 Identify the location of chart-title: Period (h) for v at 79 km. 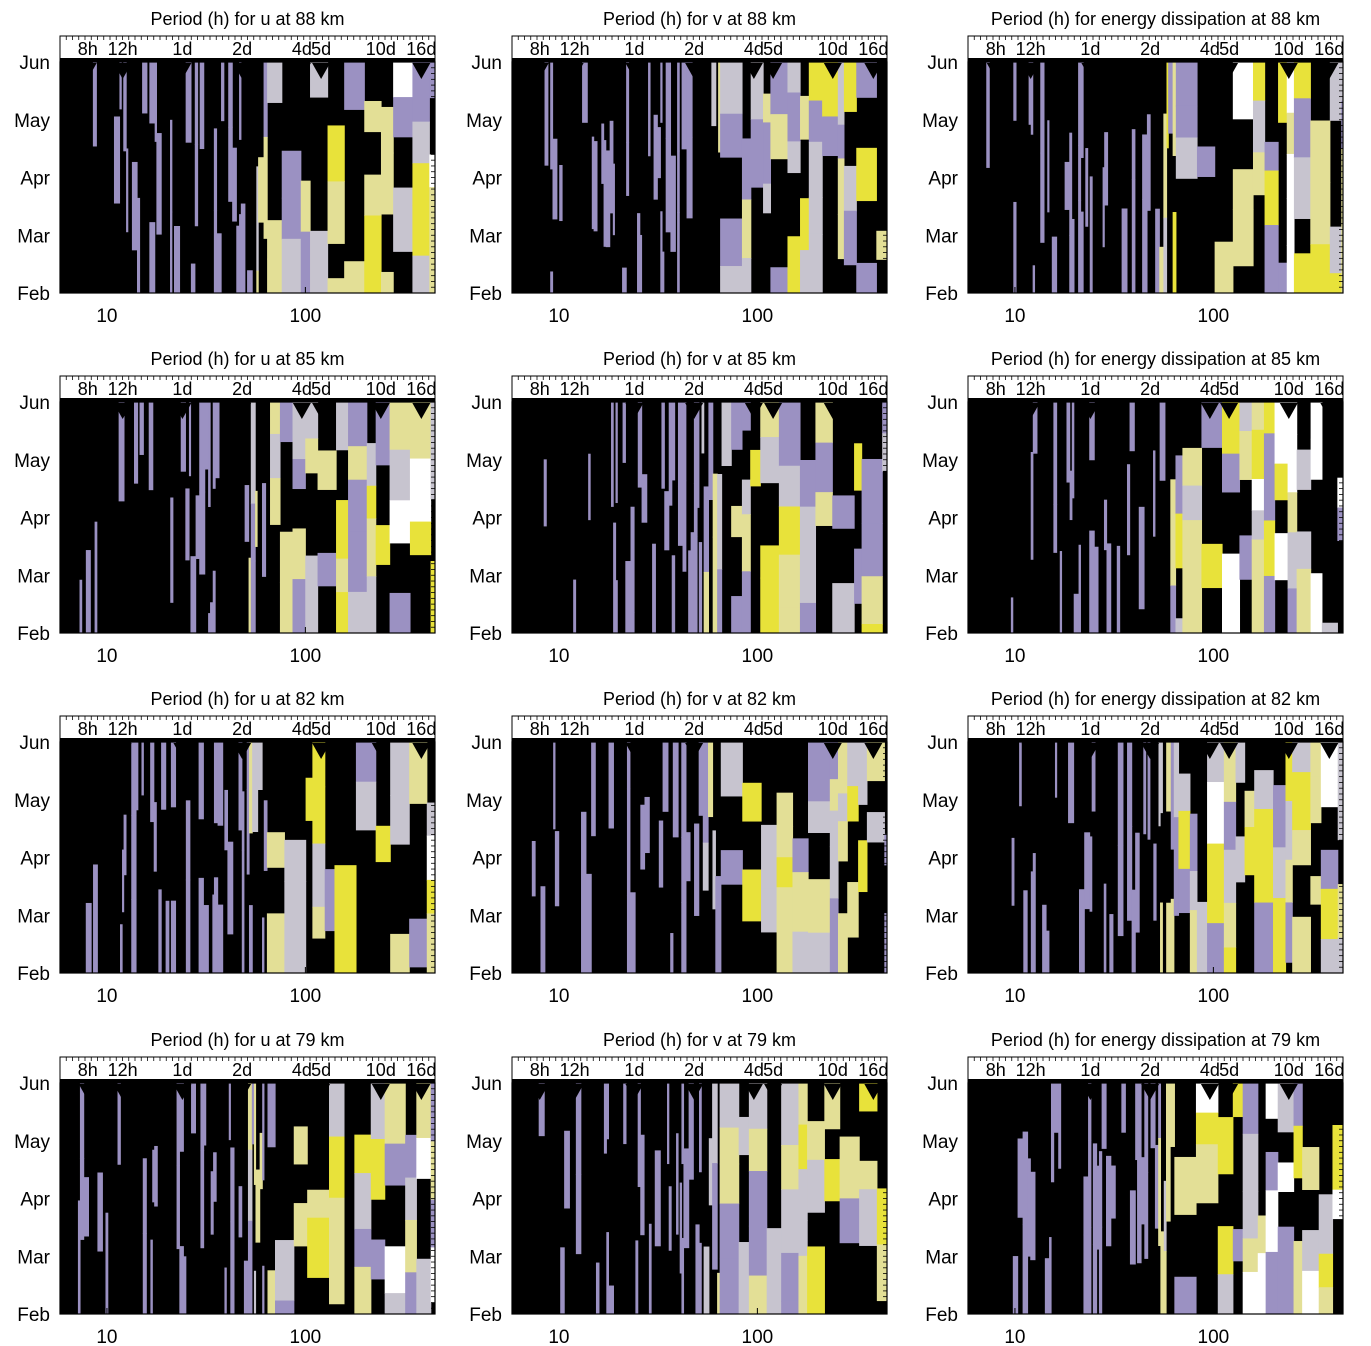
(699, 1040).